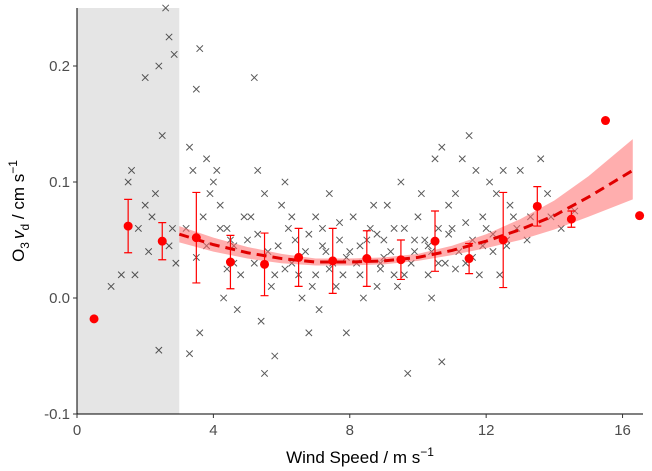 This screenshot has height=471, width=652. What do you see at coordinates (18, 199) in the screenshot?
I see `y-axis-title-rest: / cm s` at bounding box center [18, 199].